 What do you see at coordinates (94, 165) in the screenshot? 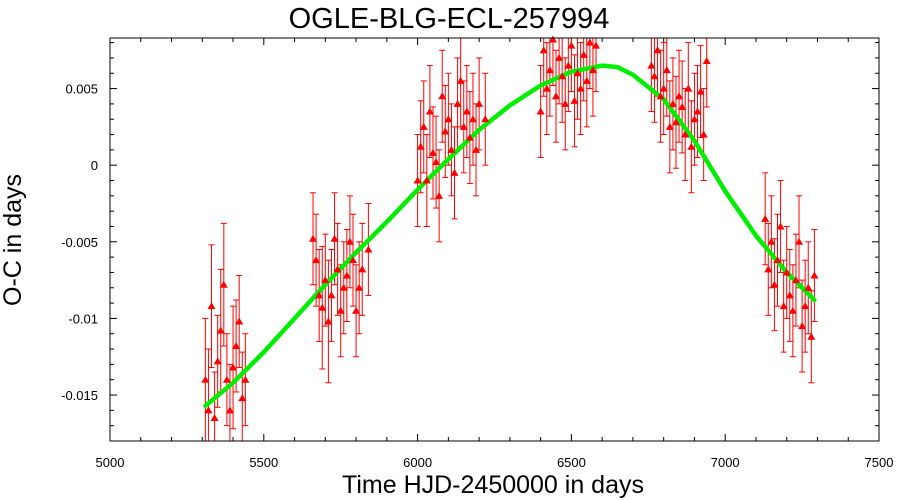
I see `y-tick-label: 0` at bounding box center [94, 165].